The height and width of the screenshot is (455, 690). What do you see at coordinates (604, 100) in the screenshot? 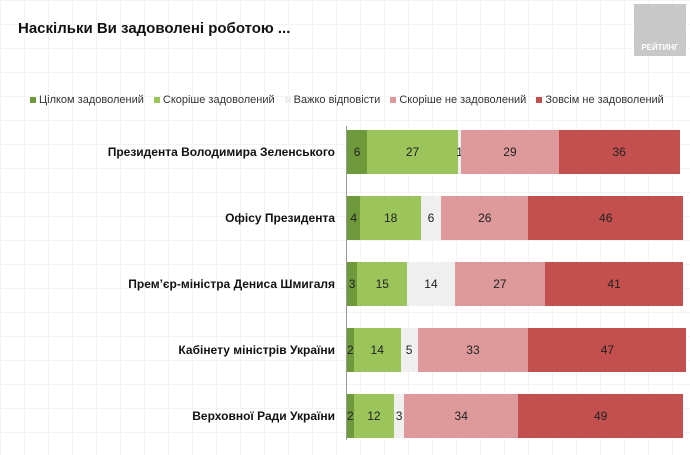
I see `legend-label: Зовсім не задоволений` at bounding box center [604, 100].